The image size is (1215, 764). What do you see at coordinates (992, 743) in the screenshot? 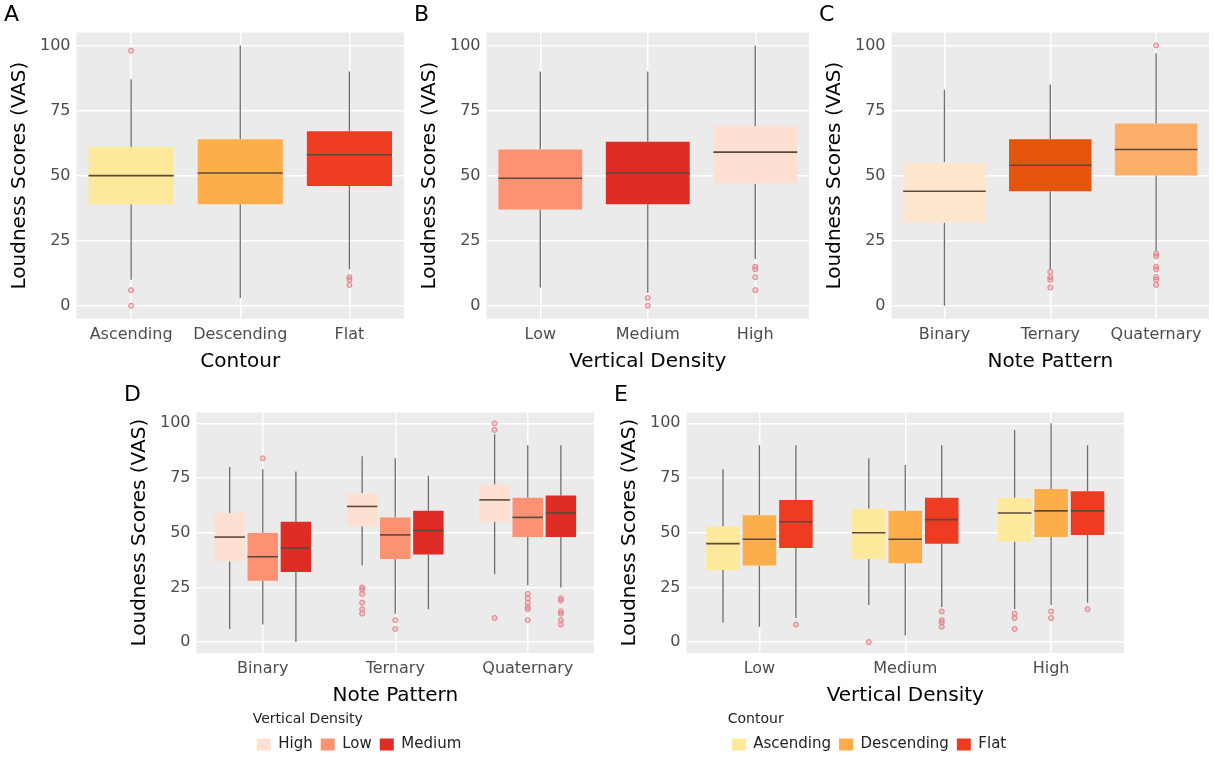
I see `legend-label: Flat` at bounding box center [992, 743].